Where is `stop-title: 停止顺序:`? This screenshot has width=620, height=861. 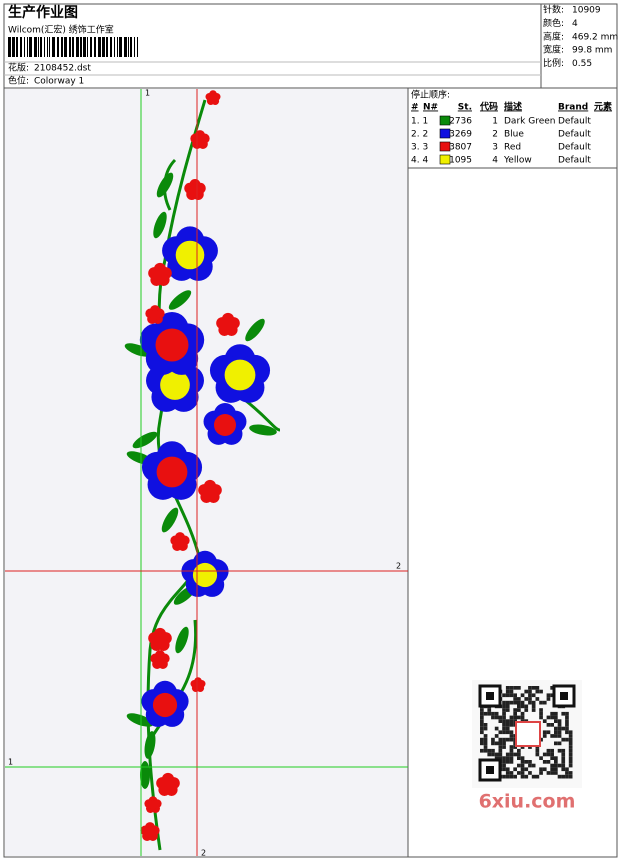 stop-title: 停止顺序: is located at coordinates (430, 95).